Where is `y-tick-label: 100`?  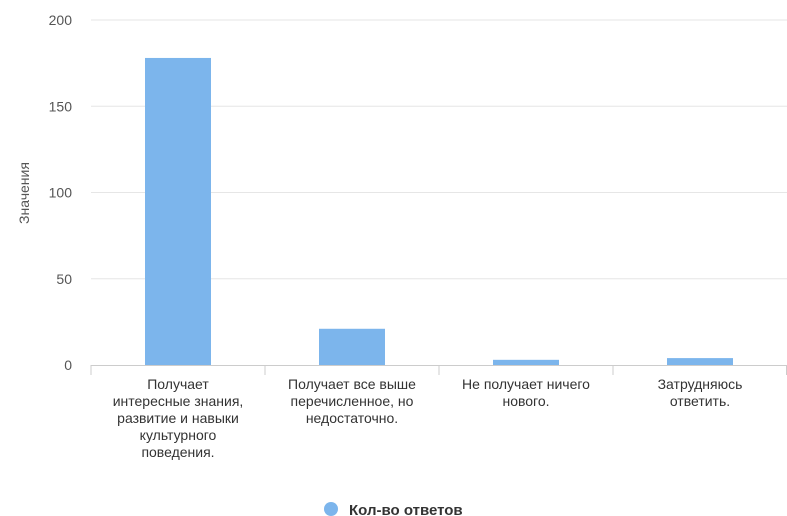
y-tick-label: 100 is located at coordinates (61, 193).